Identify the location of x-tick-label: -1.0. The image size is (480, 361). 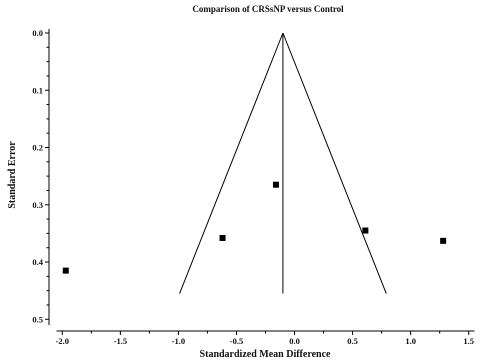
(178, 341).